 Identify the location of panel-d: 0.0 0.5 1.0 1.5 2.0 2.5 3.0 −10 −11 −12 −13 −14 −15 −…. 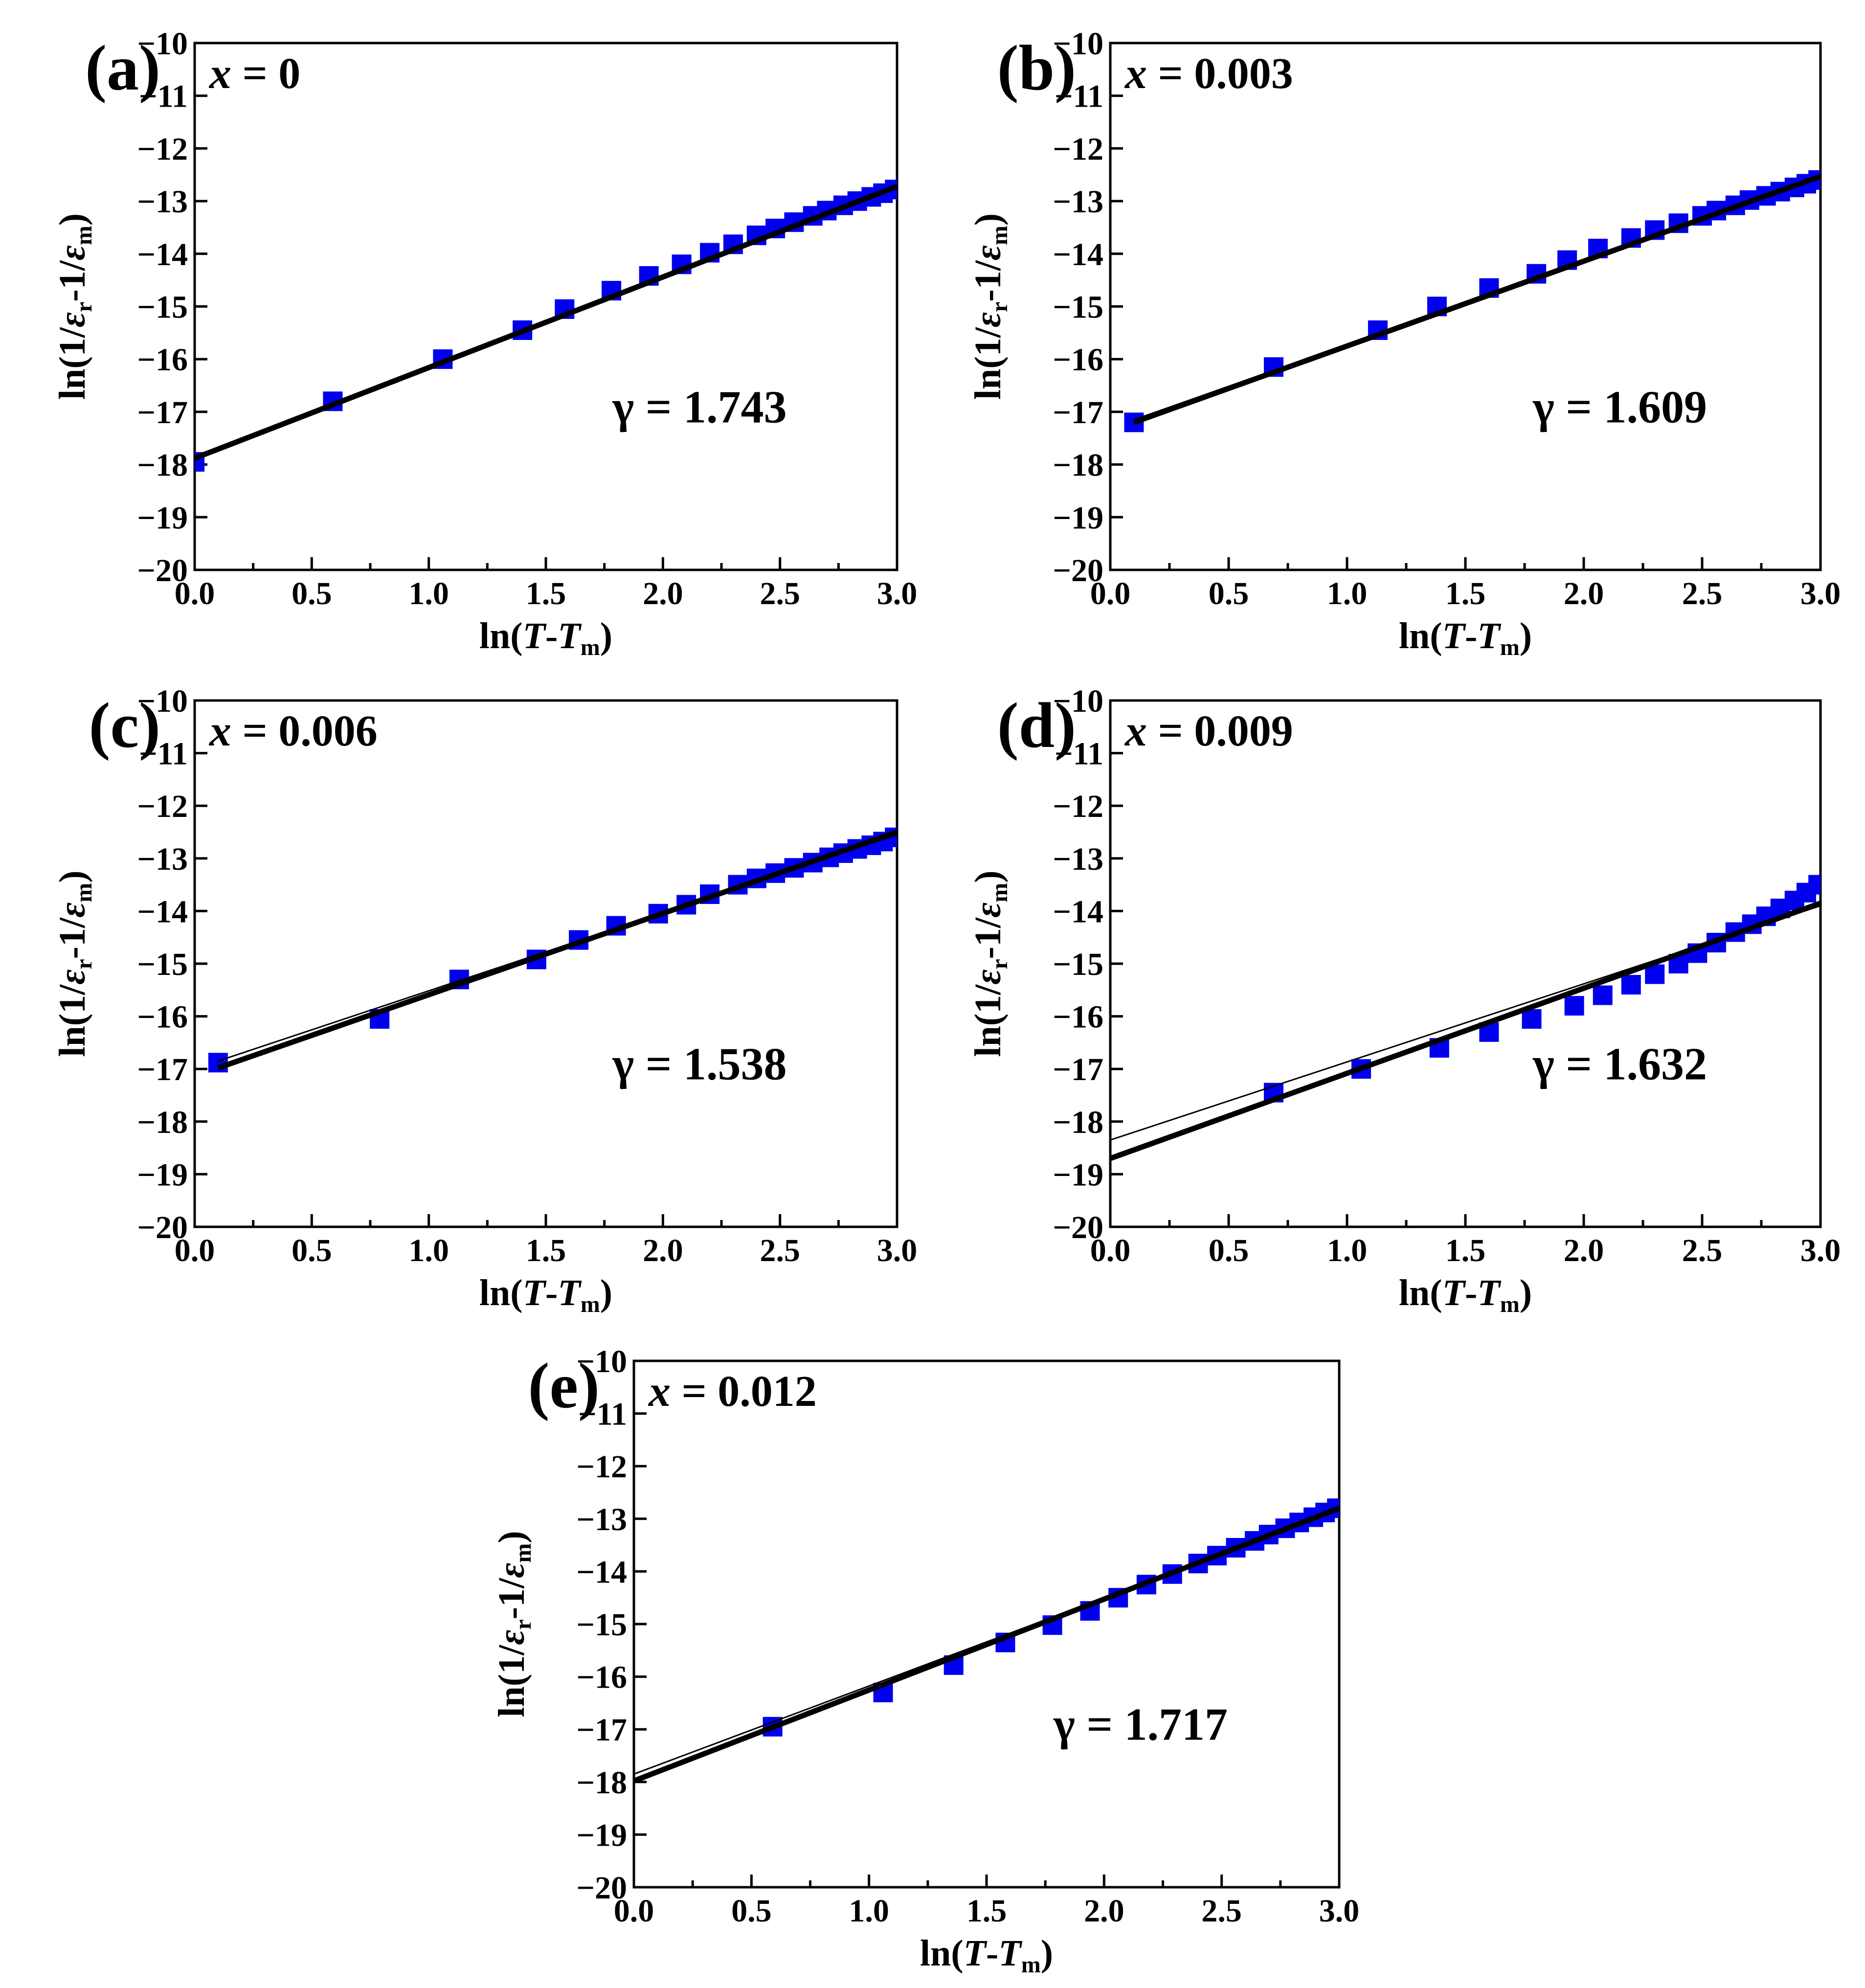
(1404, 1000).